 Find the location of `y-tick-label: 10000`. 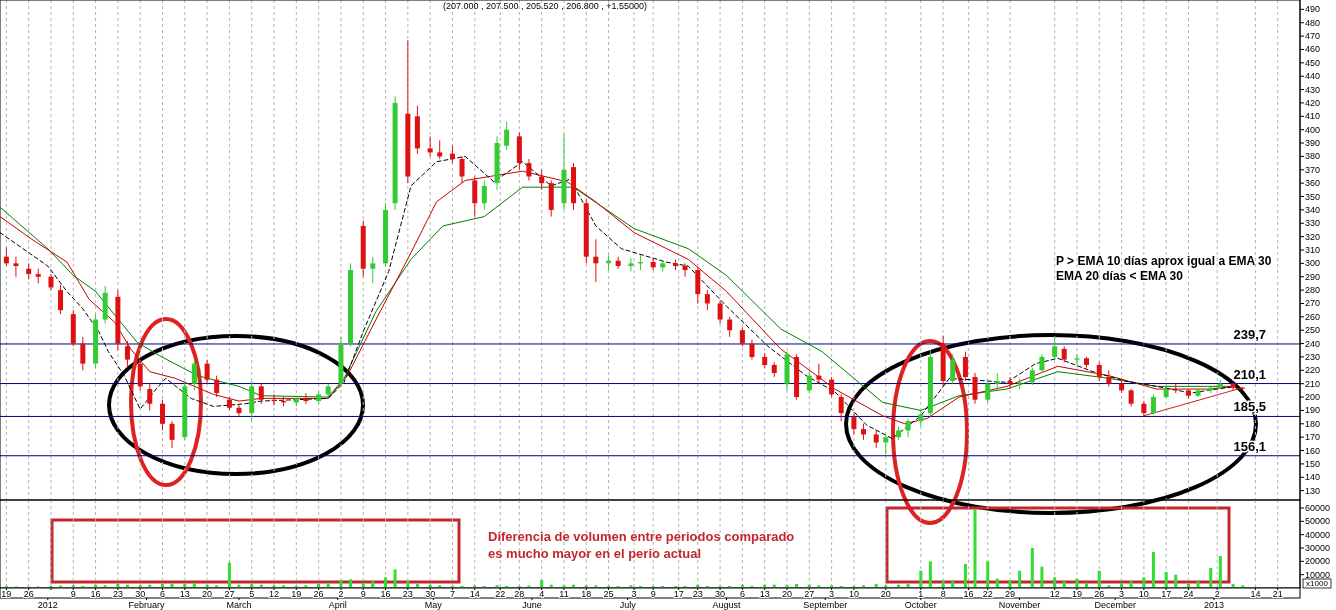

y-tick-label: 10000 is located at coordinates (1318, 574).